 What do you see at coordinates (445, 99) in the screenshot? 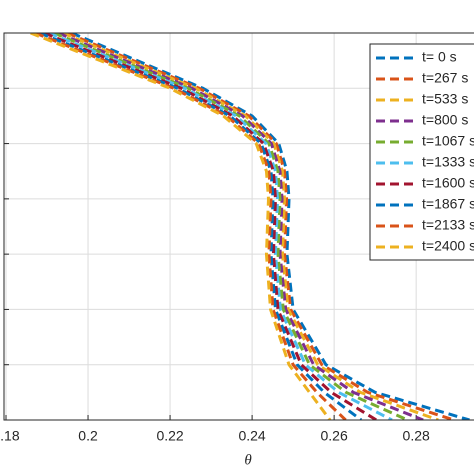
I see `legend-label: t=533 s` at bounding box center [445, 99].